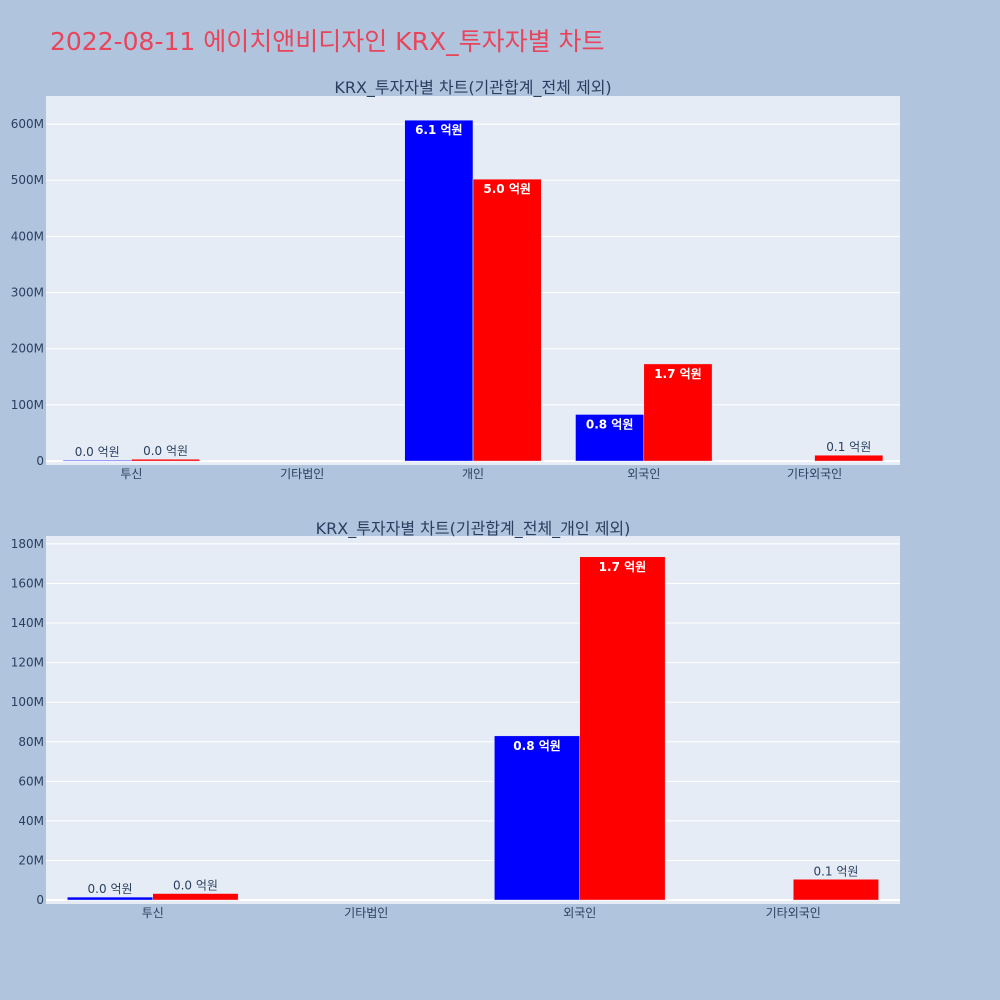 The height and width of the screenshot is (1000, 1000). I want to click on chart-title: KRX_투자자별 차트(기관합계_전체_개인 제외), so click(473, 529).